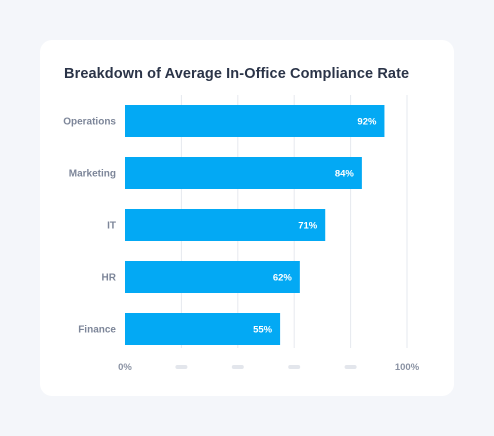  Describe the element at coordinates (109, 278) in the screenshot. I see `category-label: HR` at that location.